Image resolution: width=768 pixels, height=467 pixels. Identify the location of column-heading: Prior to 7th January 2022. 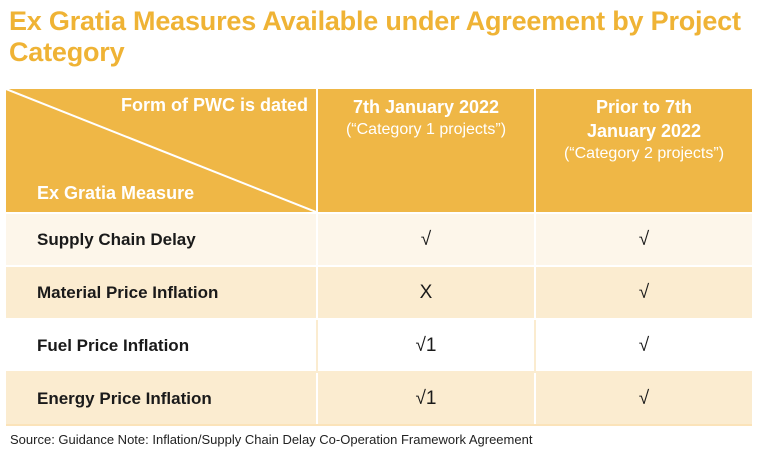
(644, 119).